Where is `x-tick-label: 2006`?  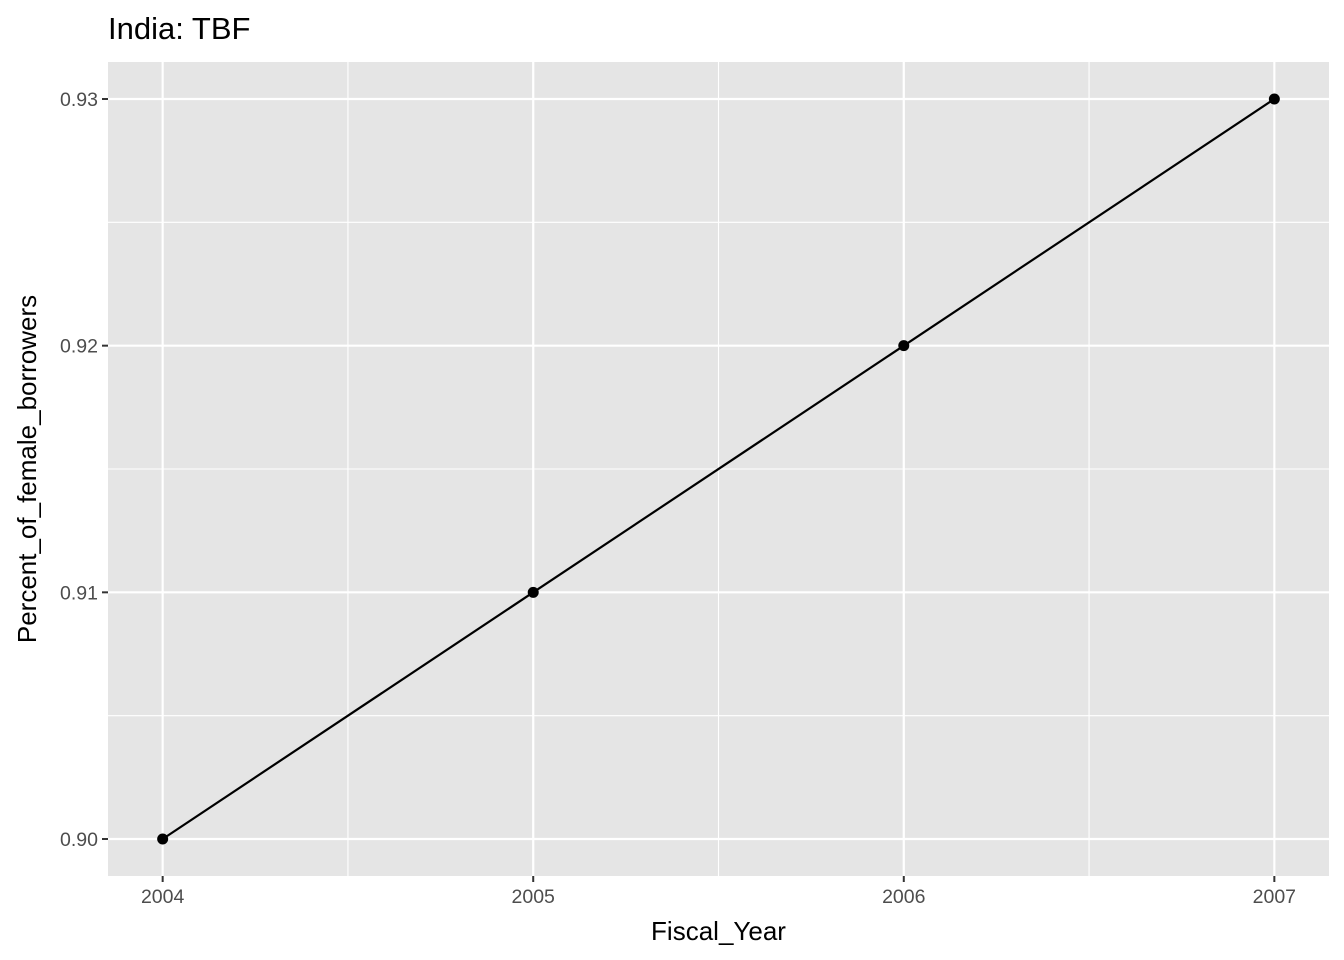
x-tick-label: 2006 is located at coordinates (903, 897).